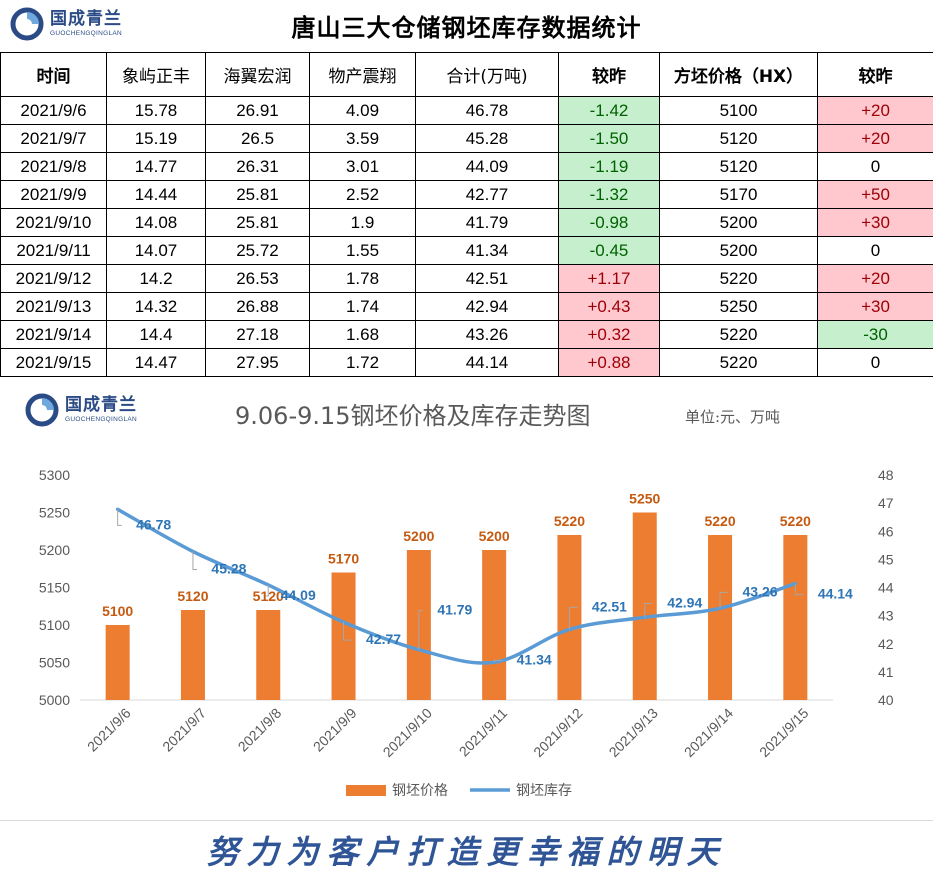 The height and width of the screenshot is (875, 933). What do you see at coordinates (343, 559) in the screenshot?
I see `bar-data-label: 5170` at bounding box center [343, 559].